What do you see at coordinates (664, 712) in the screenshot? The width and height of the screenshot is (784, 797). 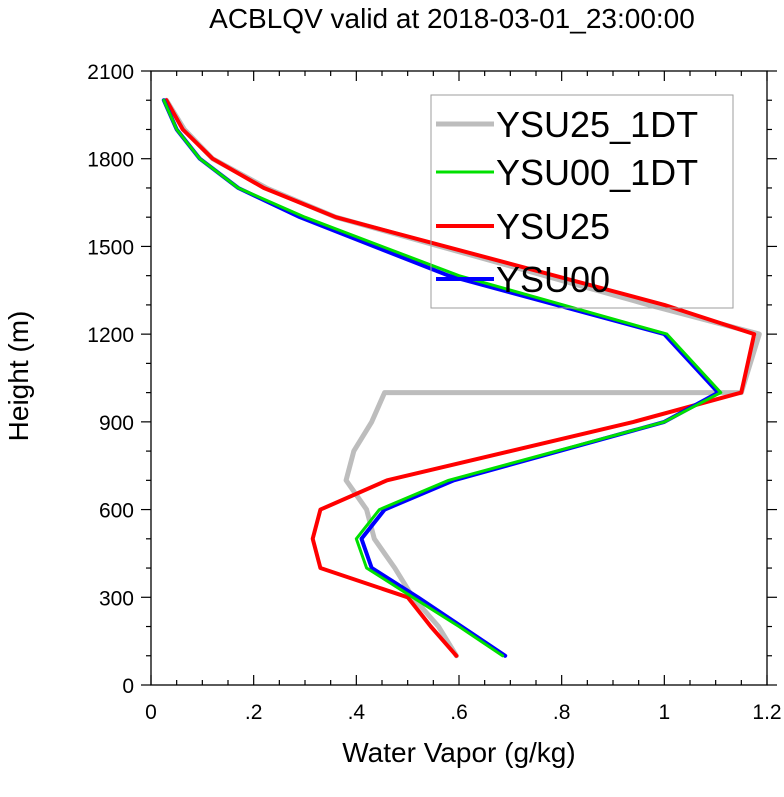 I see `x-tick-label: 1` at bounding box center [664, 712].